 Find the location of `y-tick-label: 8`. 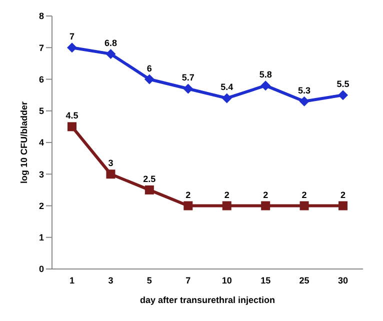

y-tick-label: 8 is located at coordinates (41, 16).